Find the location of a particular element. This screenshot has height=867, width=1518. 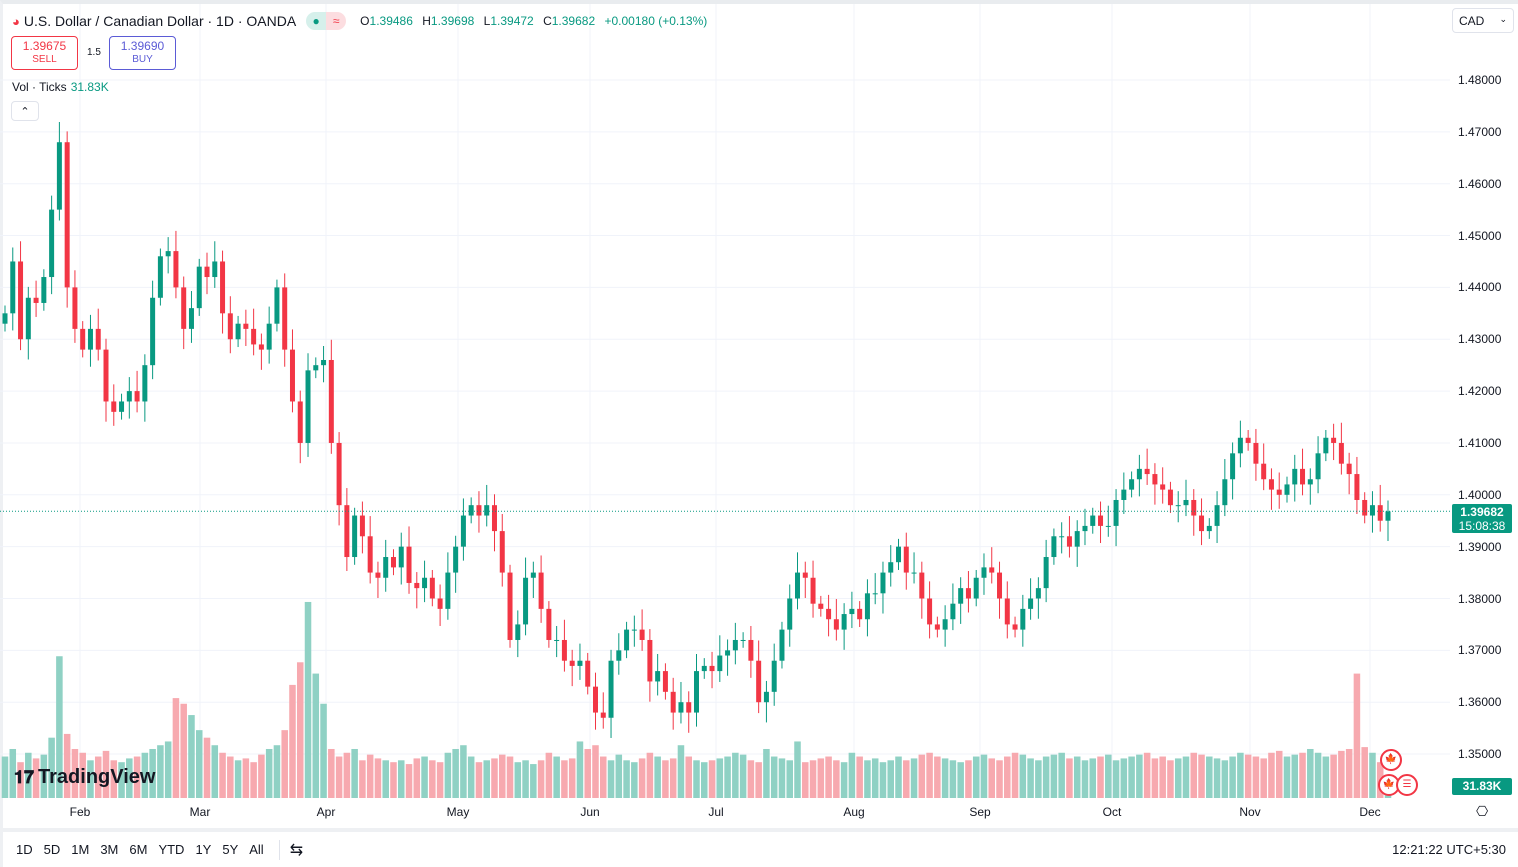

buy-button: 1.39690 BUY is located at coordinates (142, 53).